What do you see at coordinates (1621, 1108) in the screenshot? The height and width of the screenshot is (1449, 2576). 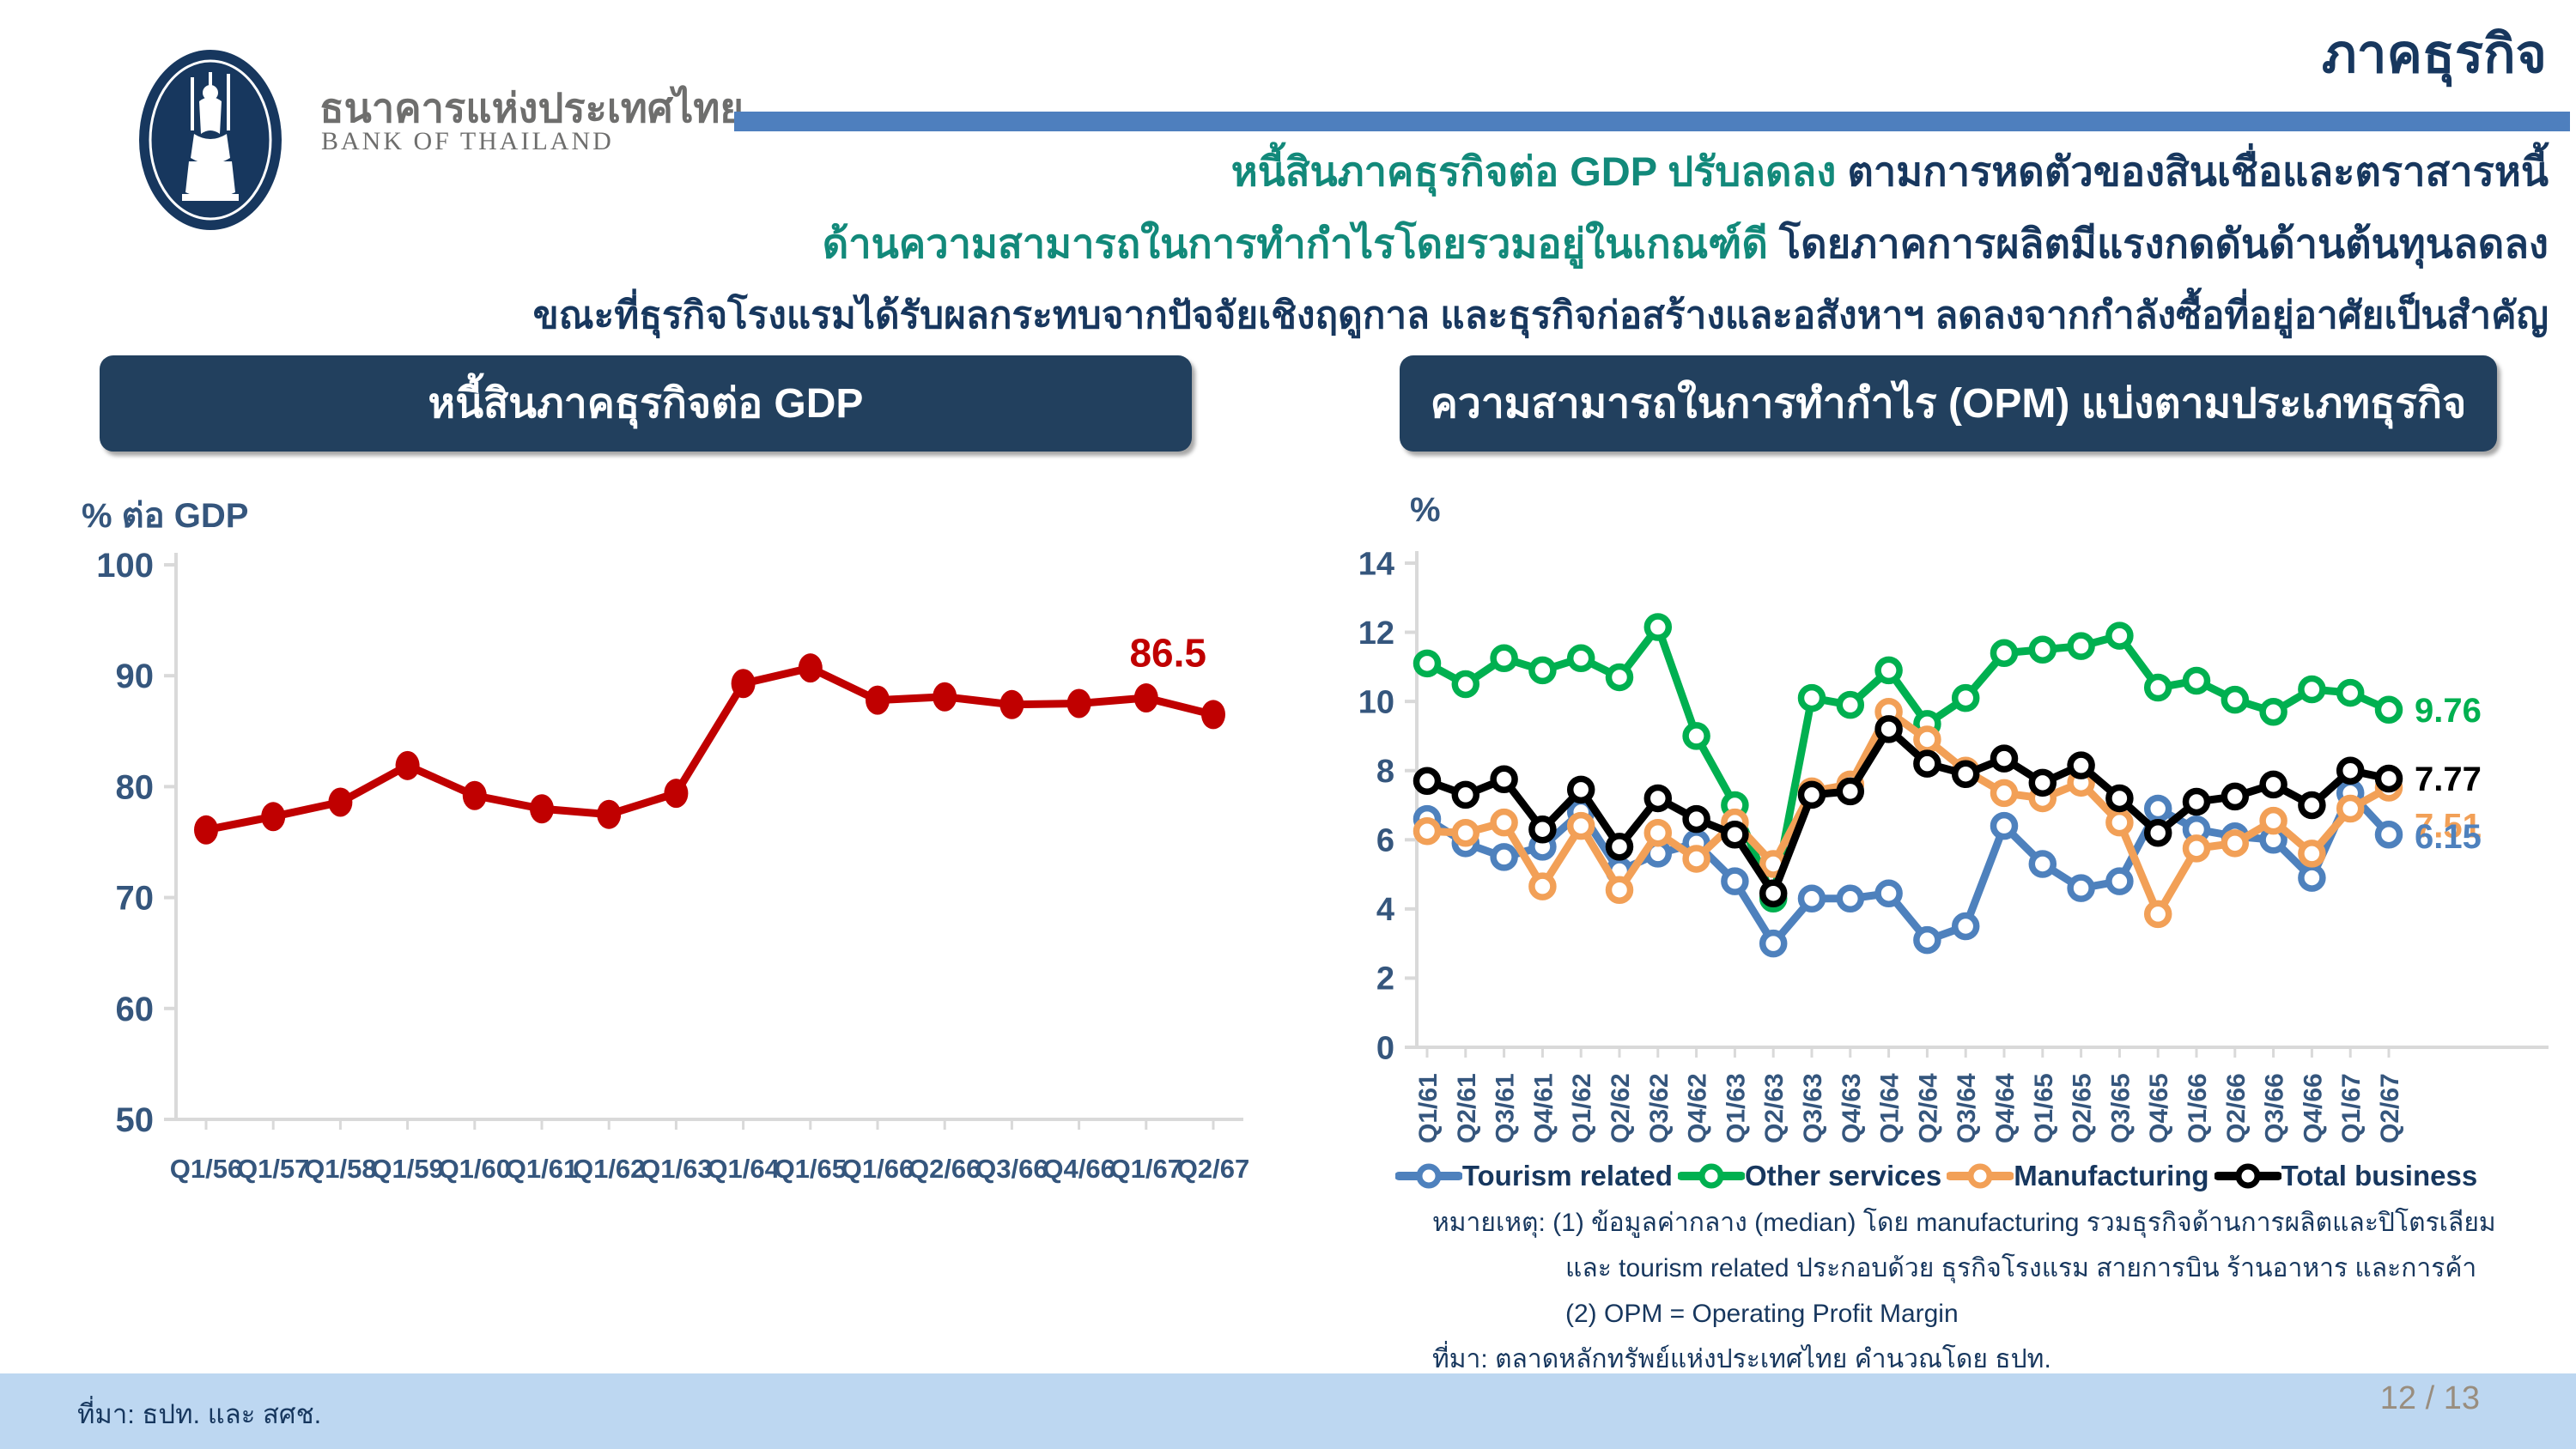 I see `x-tick-label: Q2/62` at bounding box center [1621, 1108].